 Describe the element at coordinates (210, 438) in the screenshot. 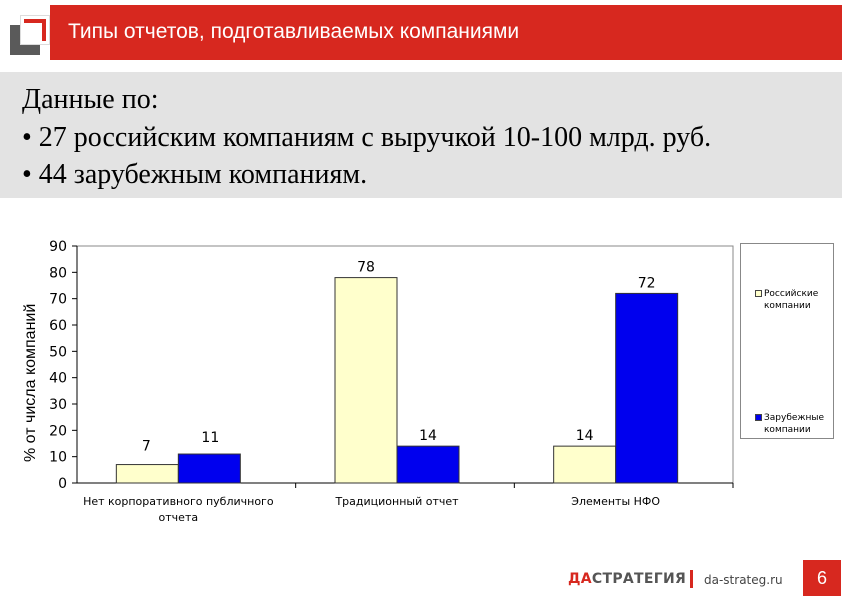

I see `data-label: 11` at that location.